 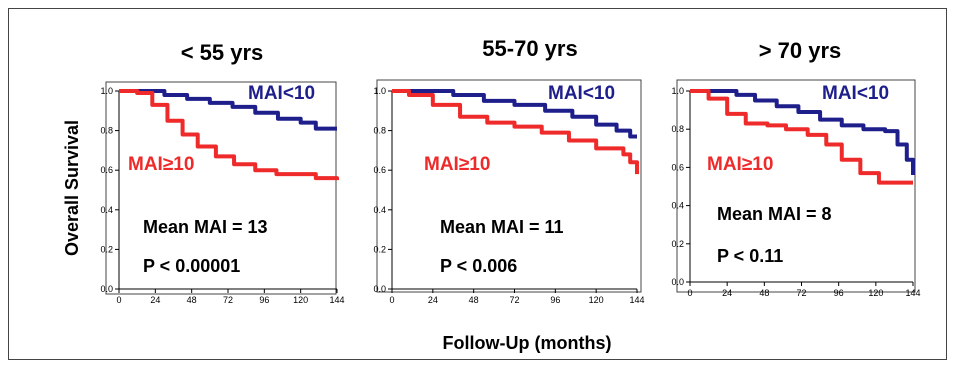 I want to click on mean-mai-annotation: Mean MAI = 13, so click(x=205, y=227).